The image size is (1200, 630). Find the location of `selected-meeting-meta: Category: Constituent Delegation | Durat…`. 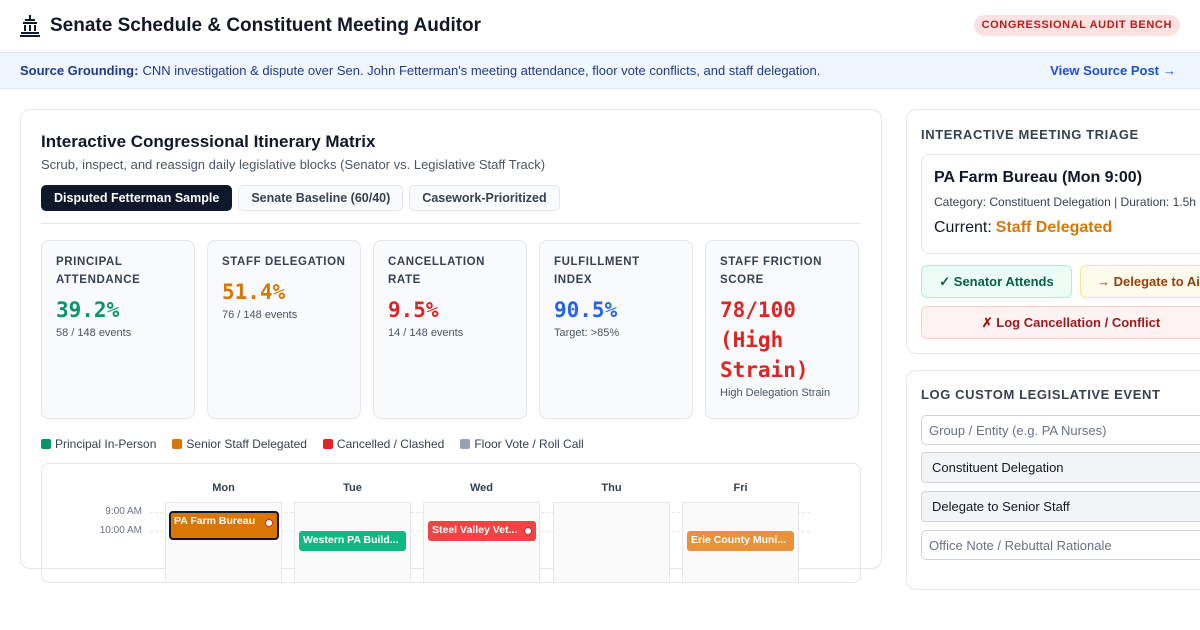

selected-meeting-meta: Category: Constituent Delegation | Durat… is located at coordinates (1065, 202).